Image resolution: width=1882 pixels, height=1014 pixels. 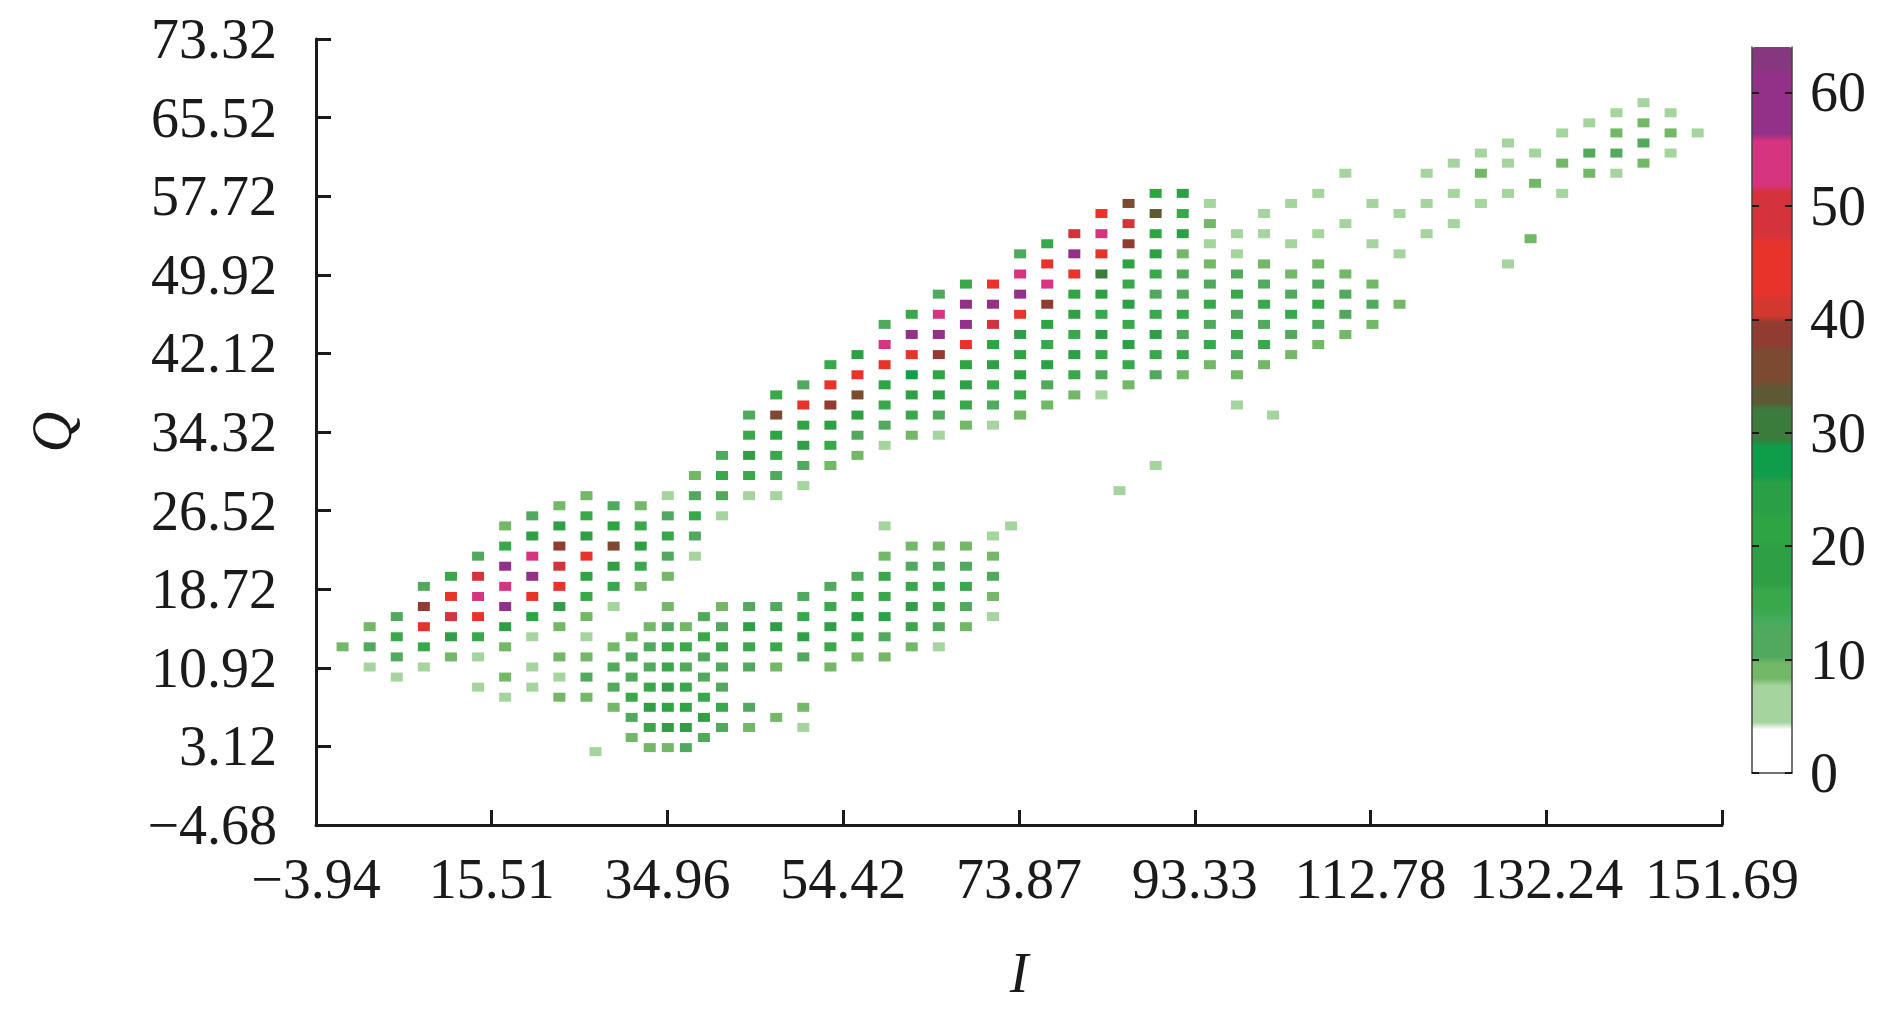 I want to click on y-tick-label: 18.72, so click(x=214, y=589).